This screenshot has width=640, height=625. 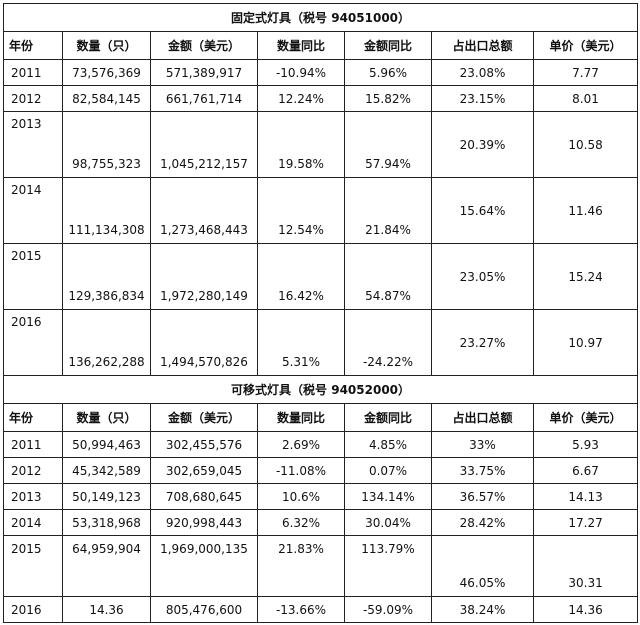 What do you see at coordinates (482, 470) in the screenshot?
I see `table-cell: 33.75%` at bounding box center [482, 470].